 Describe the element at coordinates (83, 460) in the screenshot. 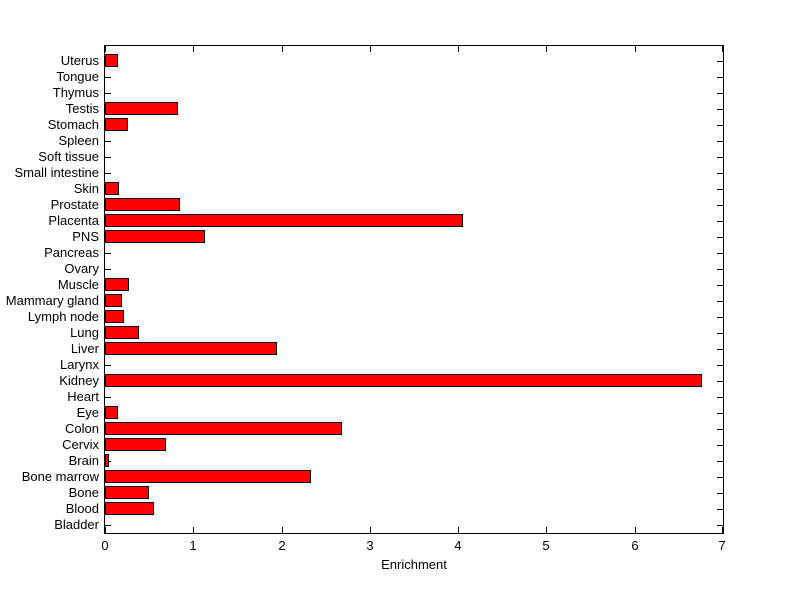

I see `y-category-label: Brain` at that location.